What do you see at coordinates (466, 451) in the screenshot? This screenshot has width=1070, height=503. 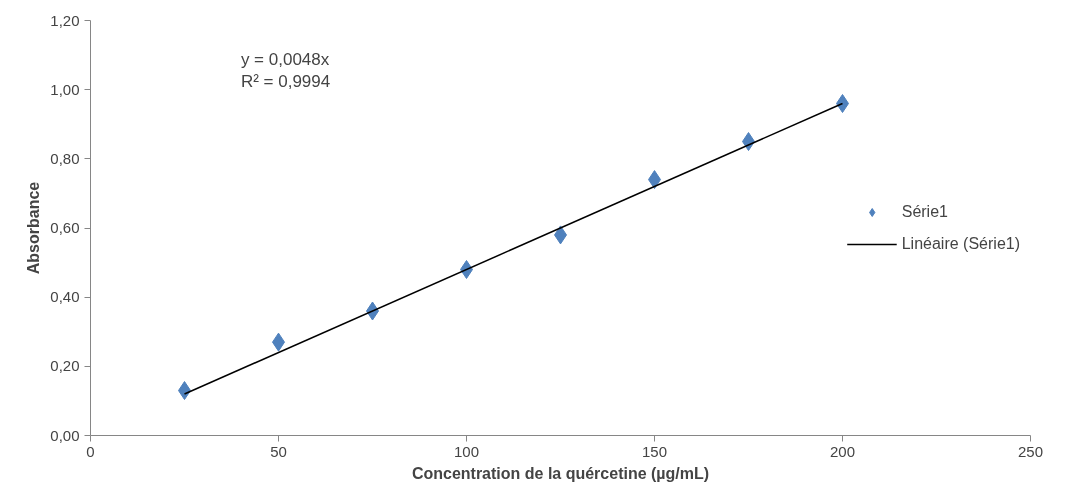 I see `x-tick-label: 100` at bounding box center [466, 451].